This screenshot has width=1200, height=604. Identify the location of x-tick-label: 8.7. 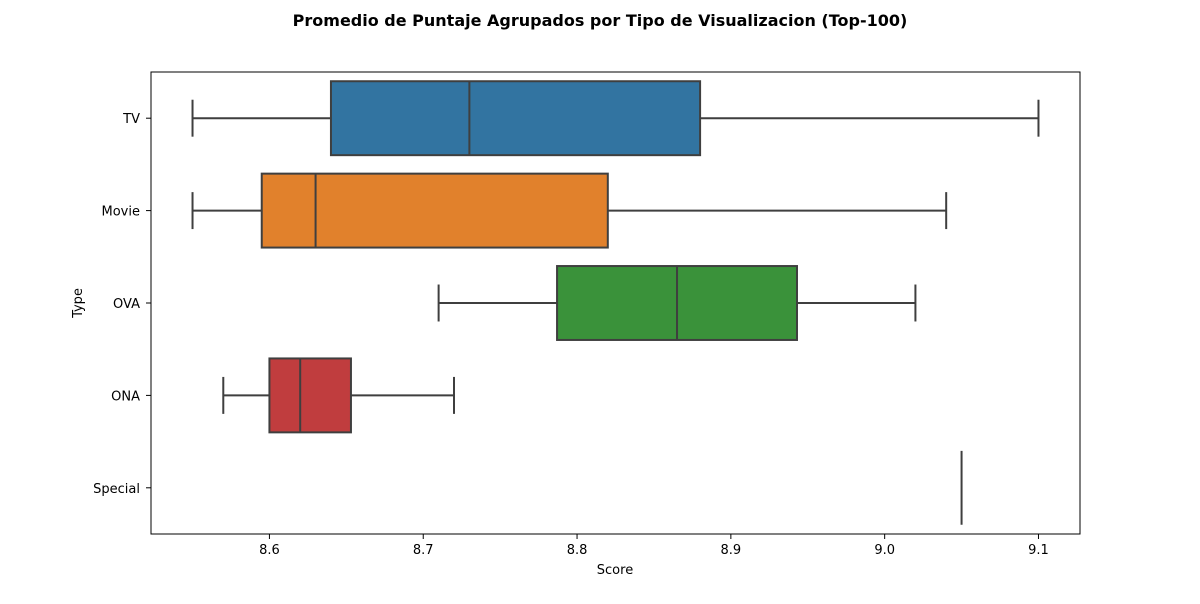
(423, 550).